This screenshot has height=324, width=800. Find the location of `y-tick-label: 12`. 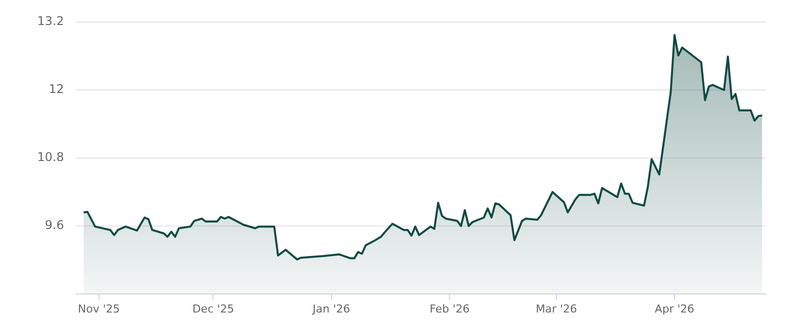

y-tick-label: 12 is located at coordinates (56, 89).